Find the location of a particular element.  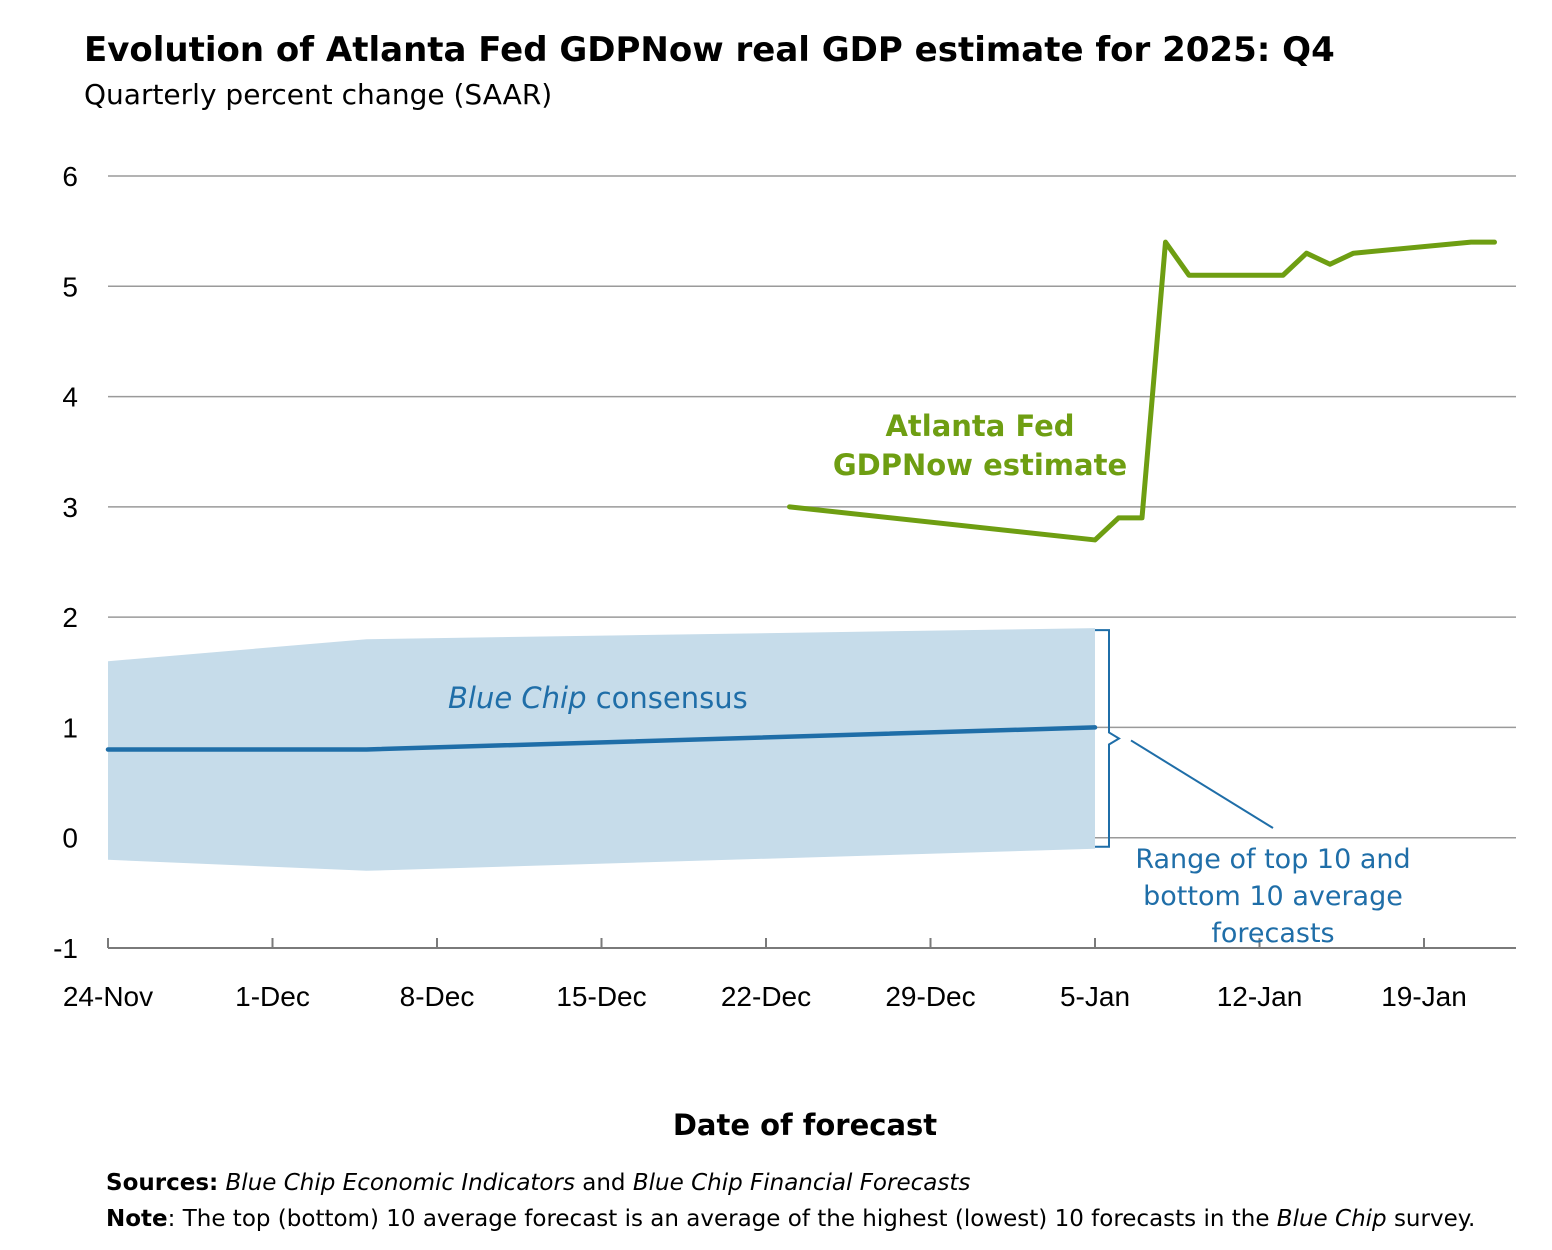

y-tick-label: 2 is located at coordinates (70, 617).